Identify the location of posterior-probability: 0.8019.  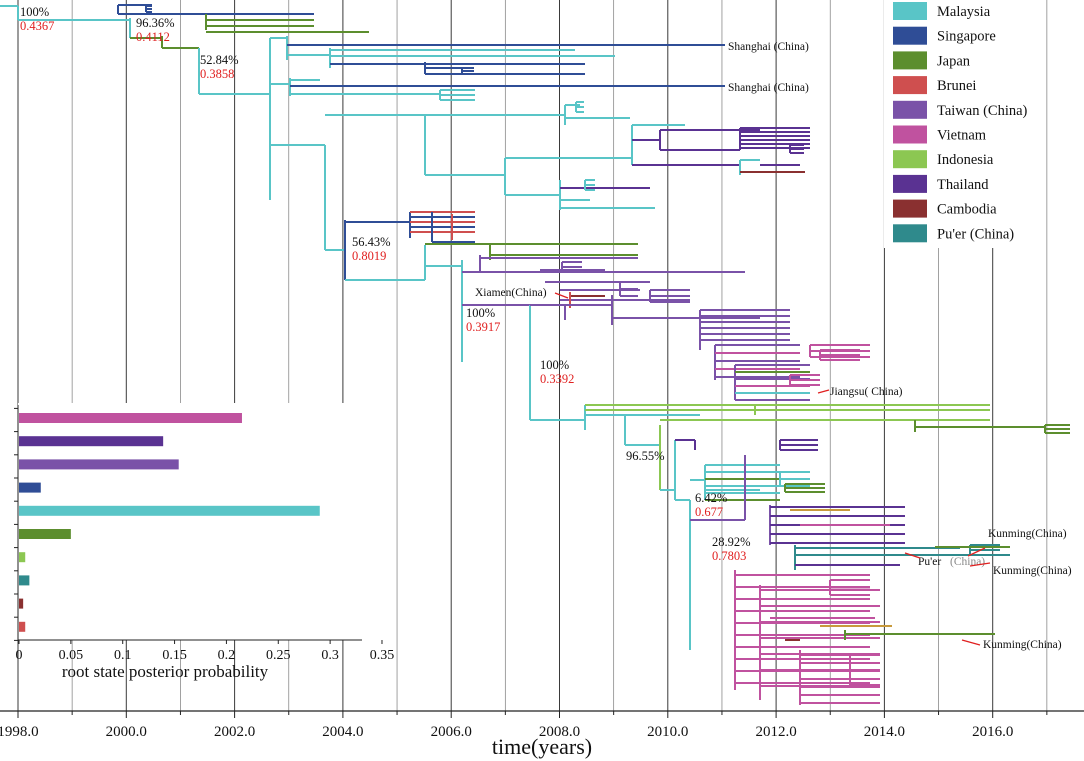
(369, 256).